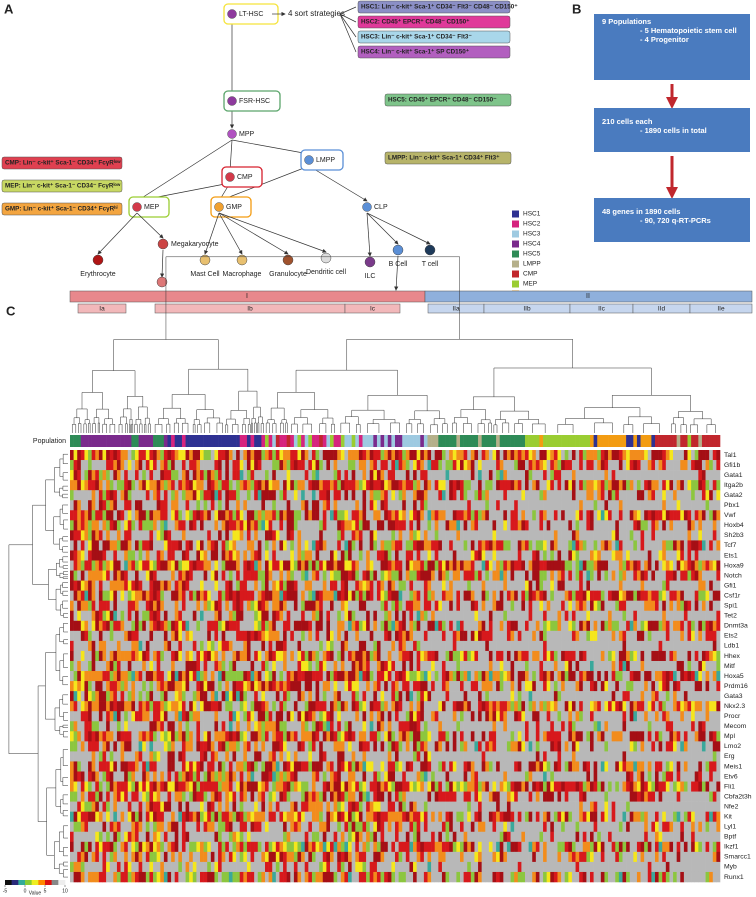  I want to click on cell-label: Megakaryocyte, so click(195, 244).